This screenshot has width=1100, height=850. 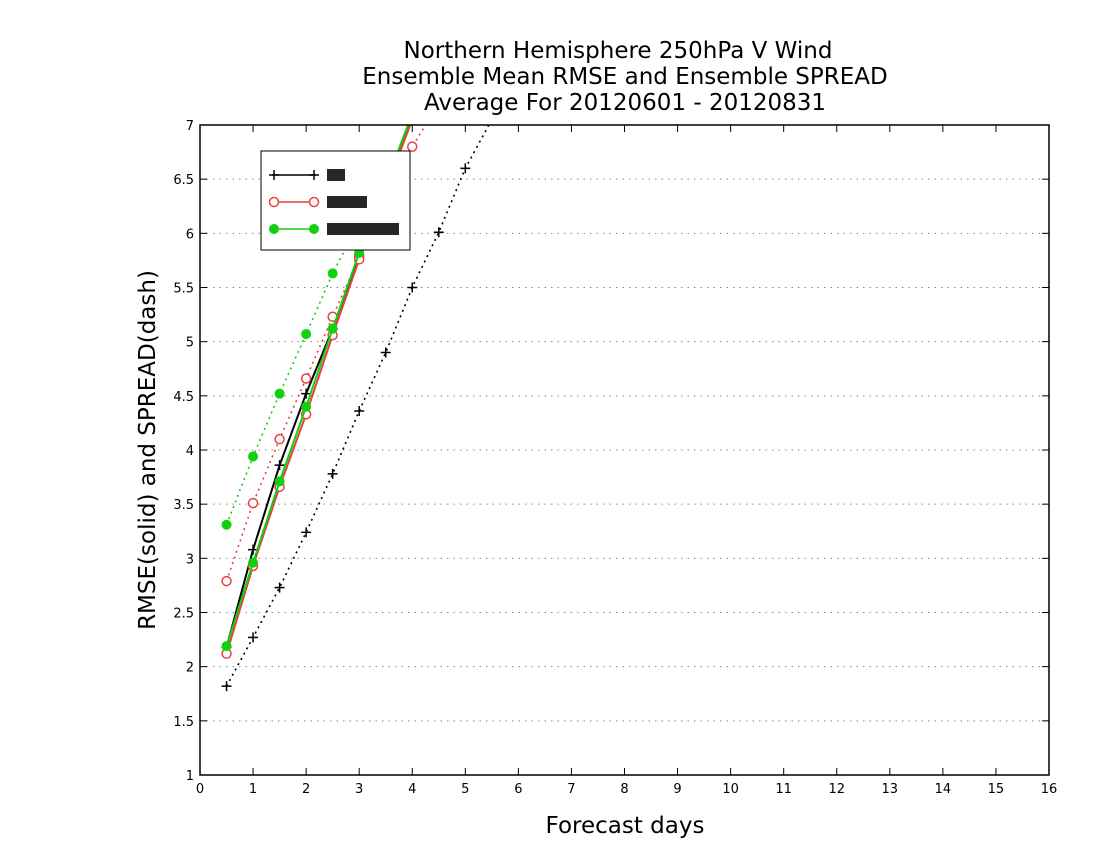 I want to click on y-tick-label: 5, so click(x=190, y=343).